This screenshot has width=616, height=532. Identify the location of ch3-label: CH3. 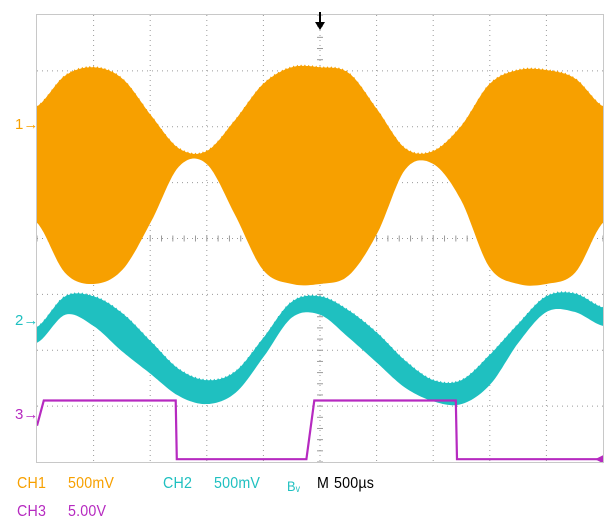
(32, 511).